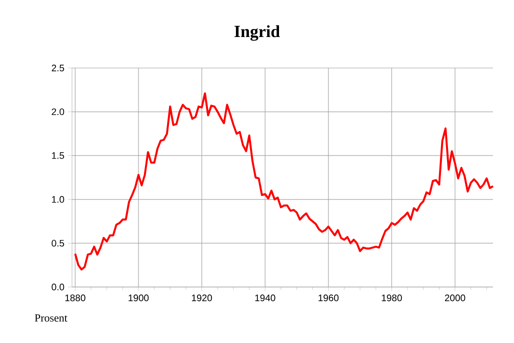 Image resolution: width=514 pixels, height=343 pixels. I want to click on x-tick-label: 2000, so click(455, 298).